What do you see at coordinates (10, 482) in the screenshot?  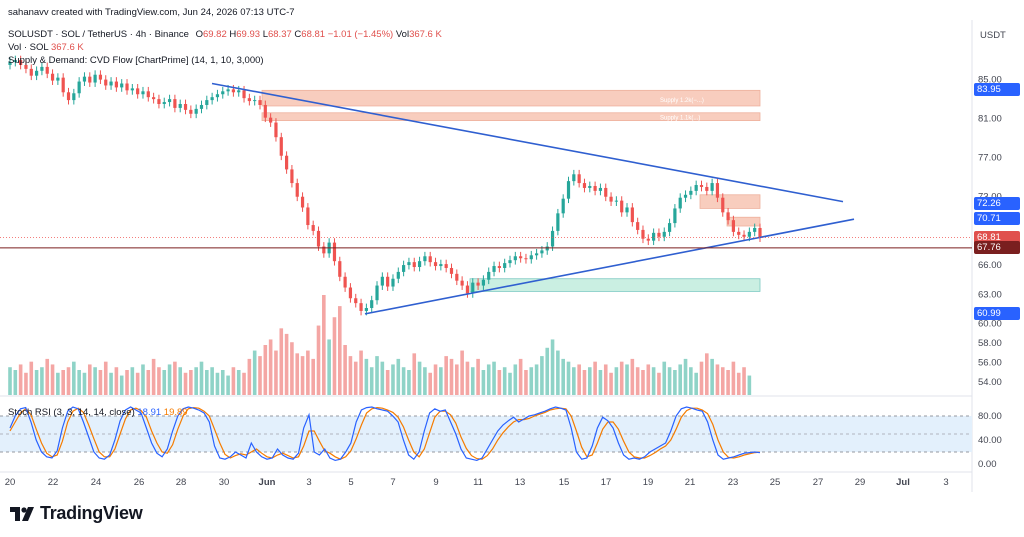 I see `time-tick-label: 20` at bounding box center [10, 482].